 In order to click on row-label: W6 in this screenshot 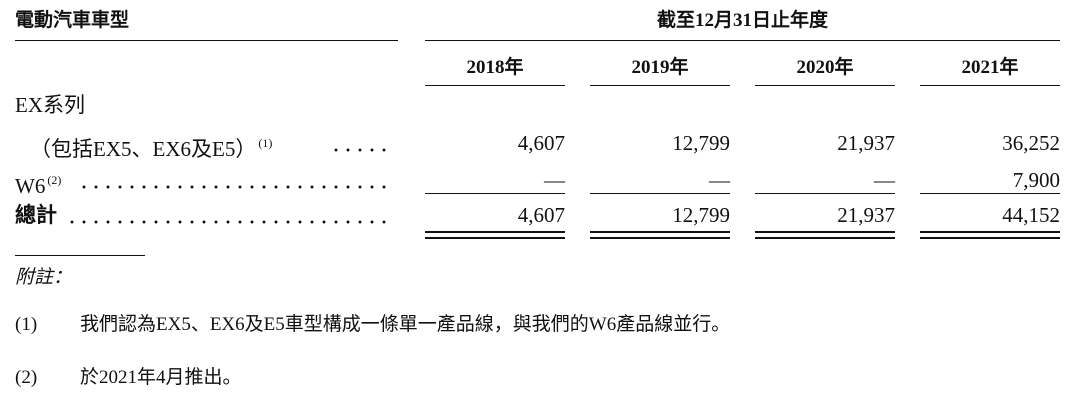, I will do `click(30, 186)`.